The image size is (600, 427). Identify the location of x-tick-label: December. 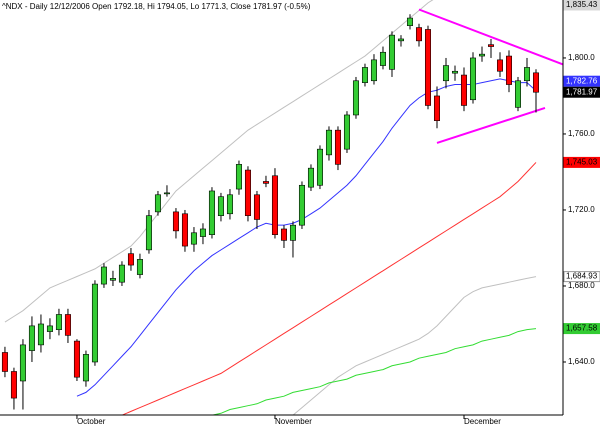
(482, 421).